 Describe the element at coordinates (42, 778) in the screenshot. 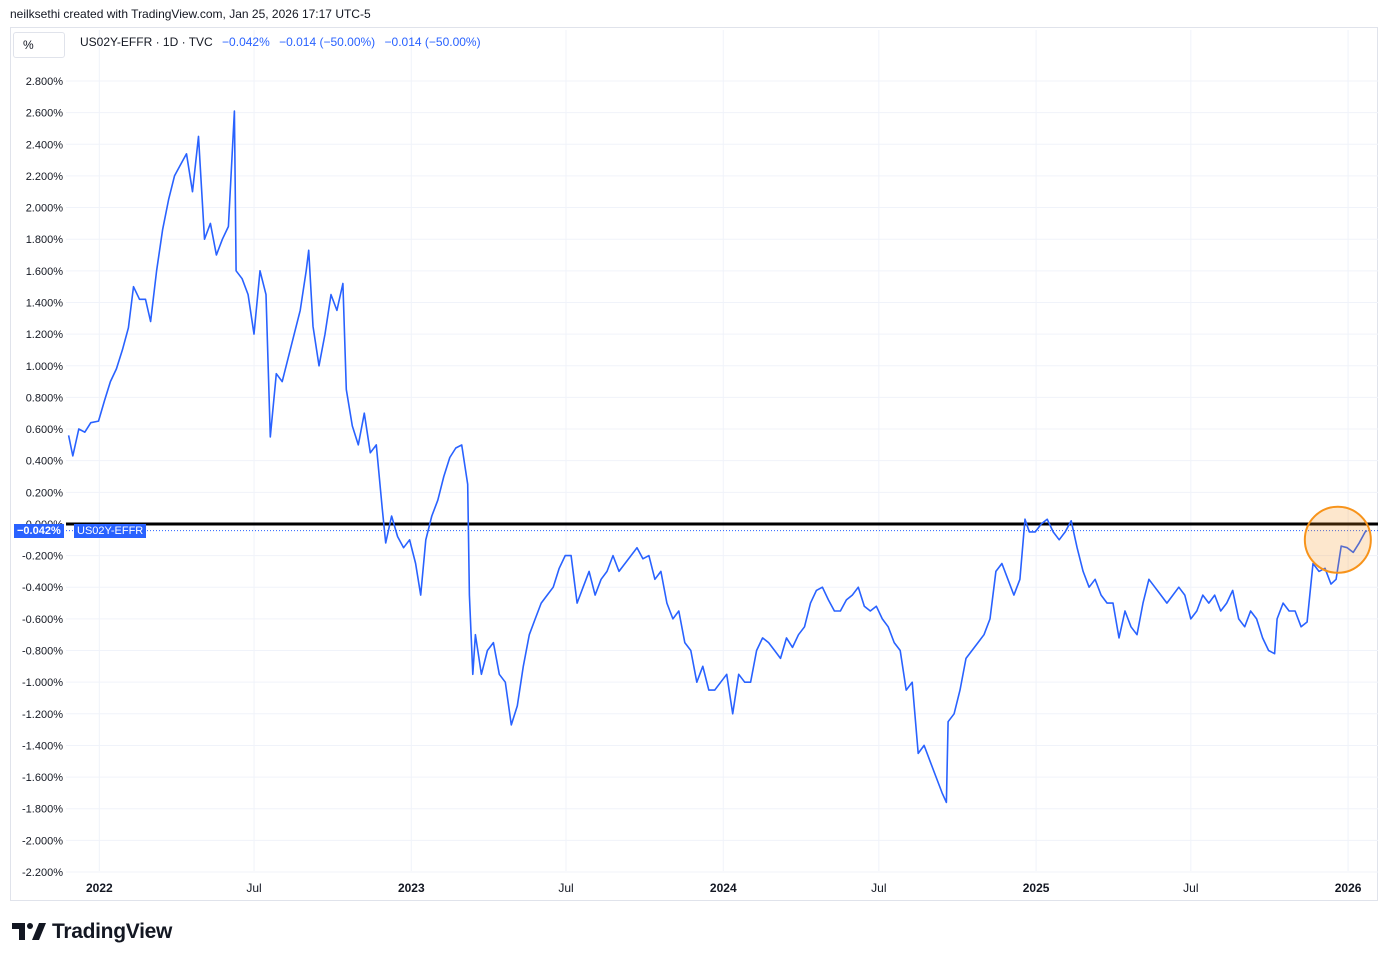

I see `y-tick-label: -1.600%` at that location.